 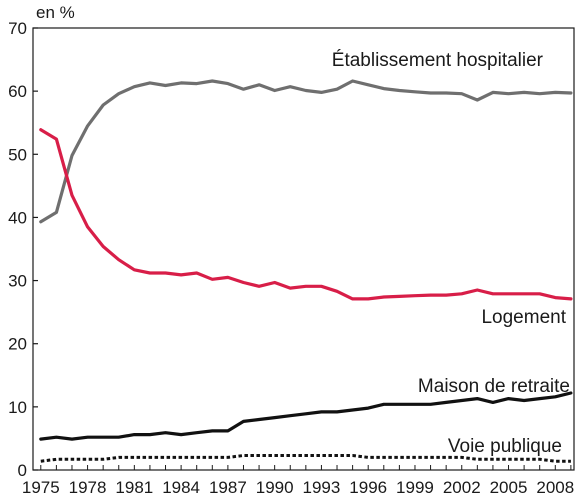 I want to click on series-line-maison-de-retraite, so click(x=306, y=416).